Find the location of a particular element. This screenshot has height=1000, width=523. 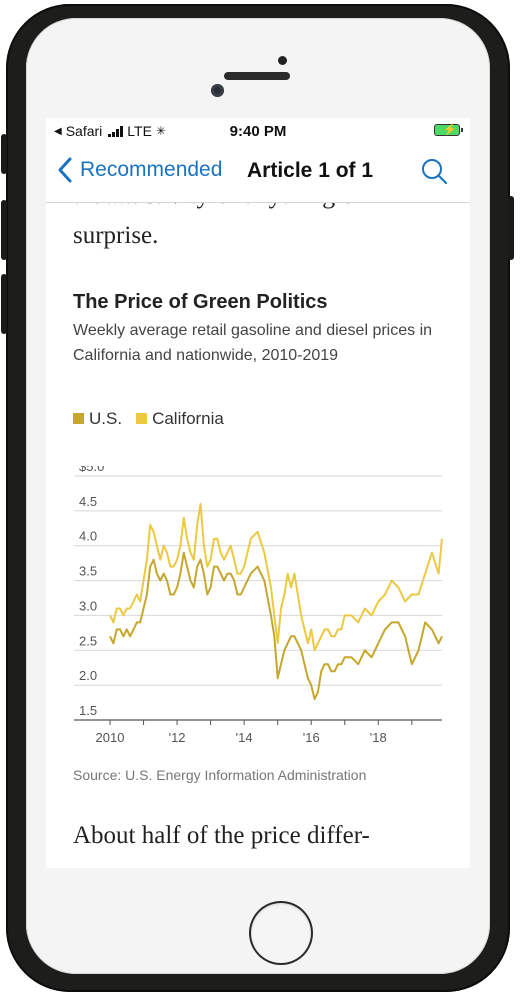

front-camera is located at coordinates (217, 90).